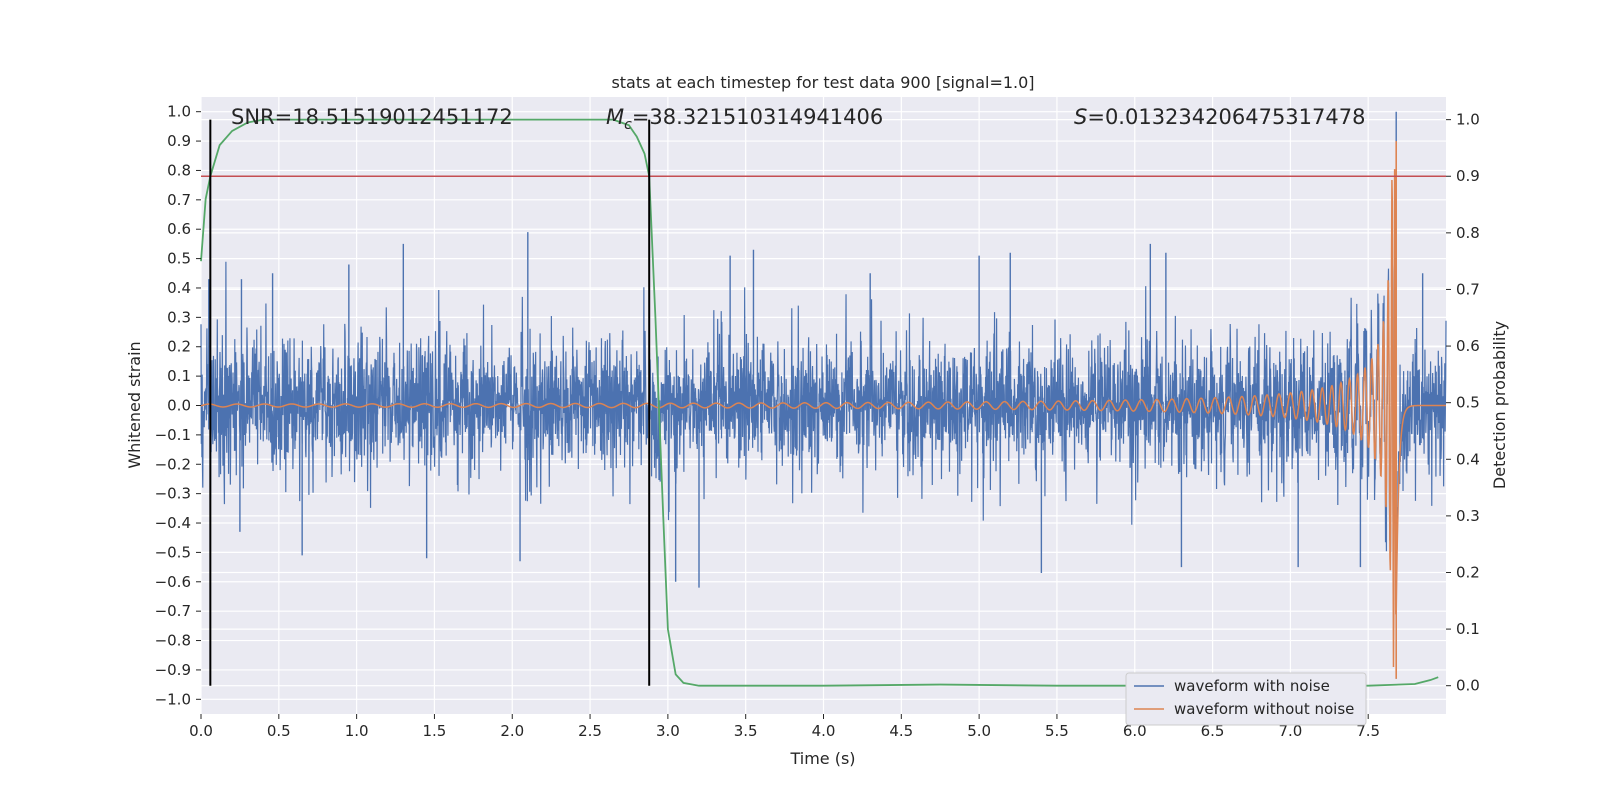  I want to click on y-tick-label-left: −0.9, so click(173, 670).